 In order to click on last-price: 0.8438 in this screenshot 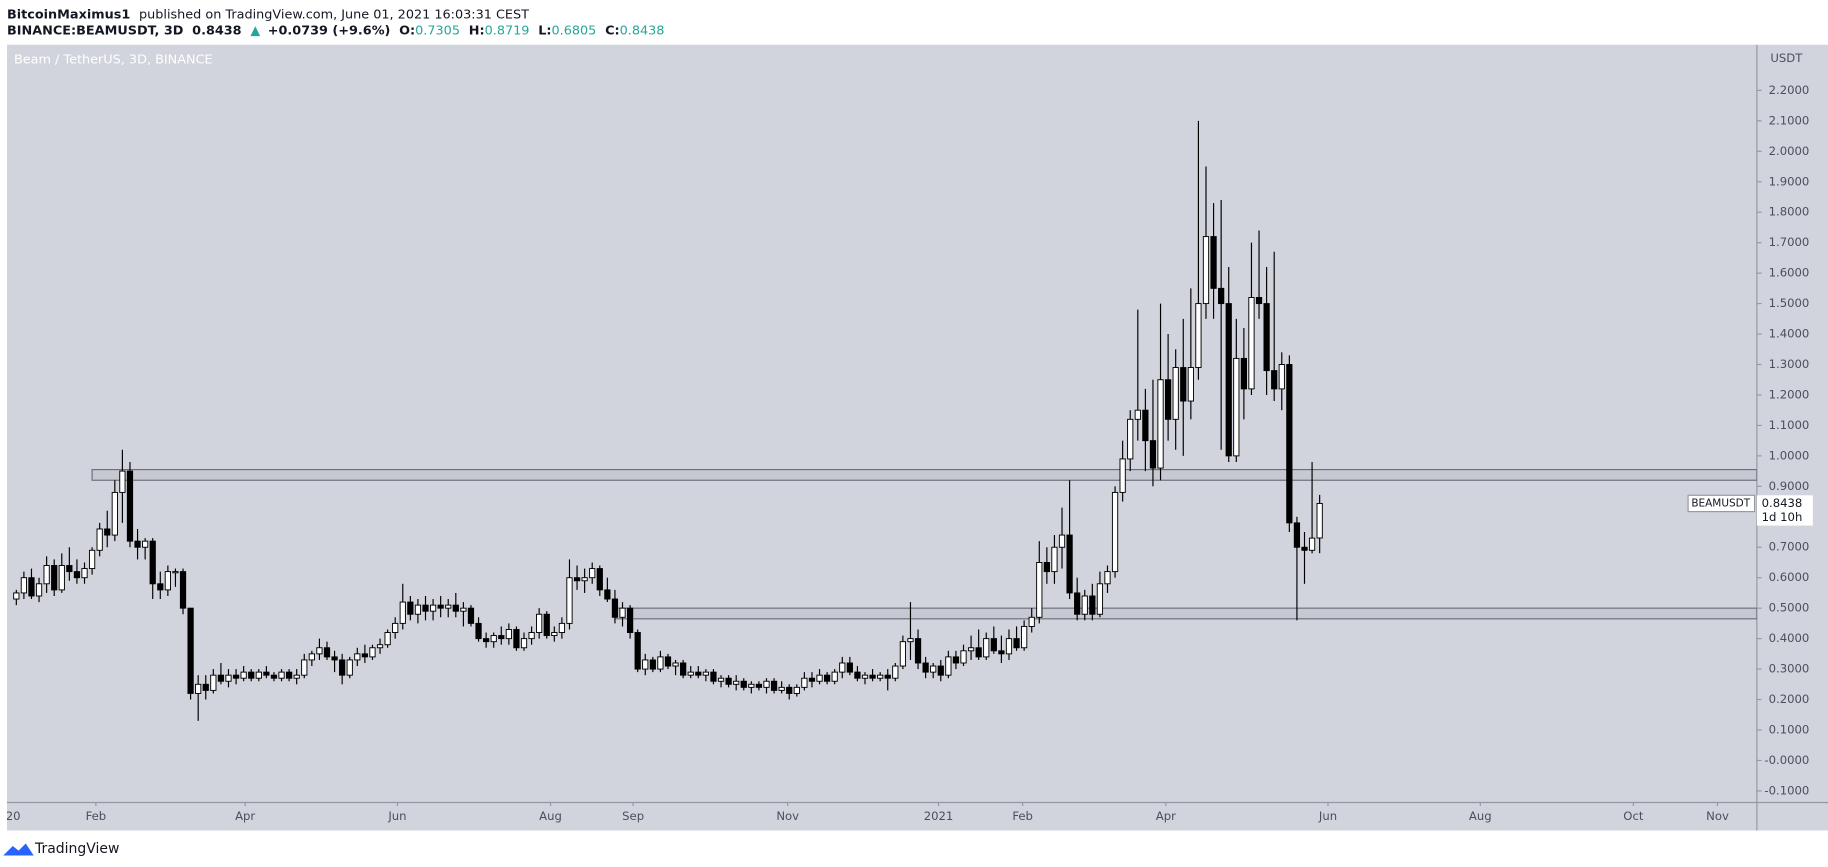, I will do `click(217, 30)`.